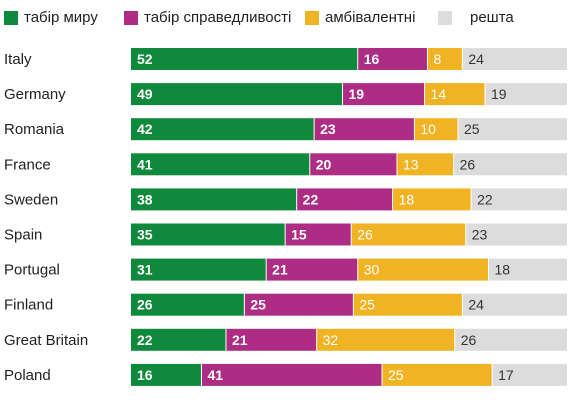 The image size is (571, 403). I want to click on bar-row: Poland 16 41 25 17, so click(285, 374).